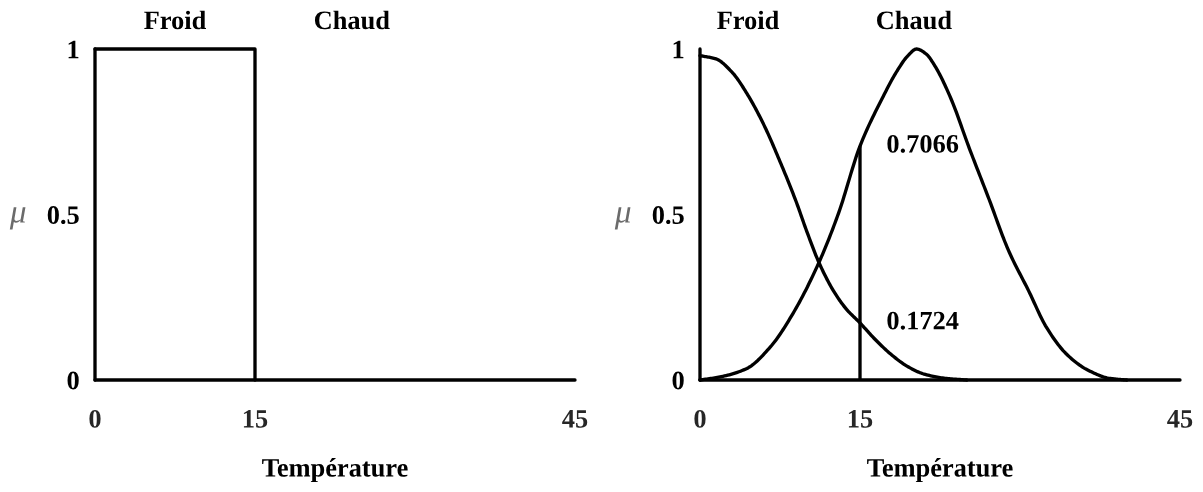 The height and width of the screenshot is (492, 1203). Describe the element at coordinates (914, 20) in the screenshot. I see `series-label: Chaud` at that location.